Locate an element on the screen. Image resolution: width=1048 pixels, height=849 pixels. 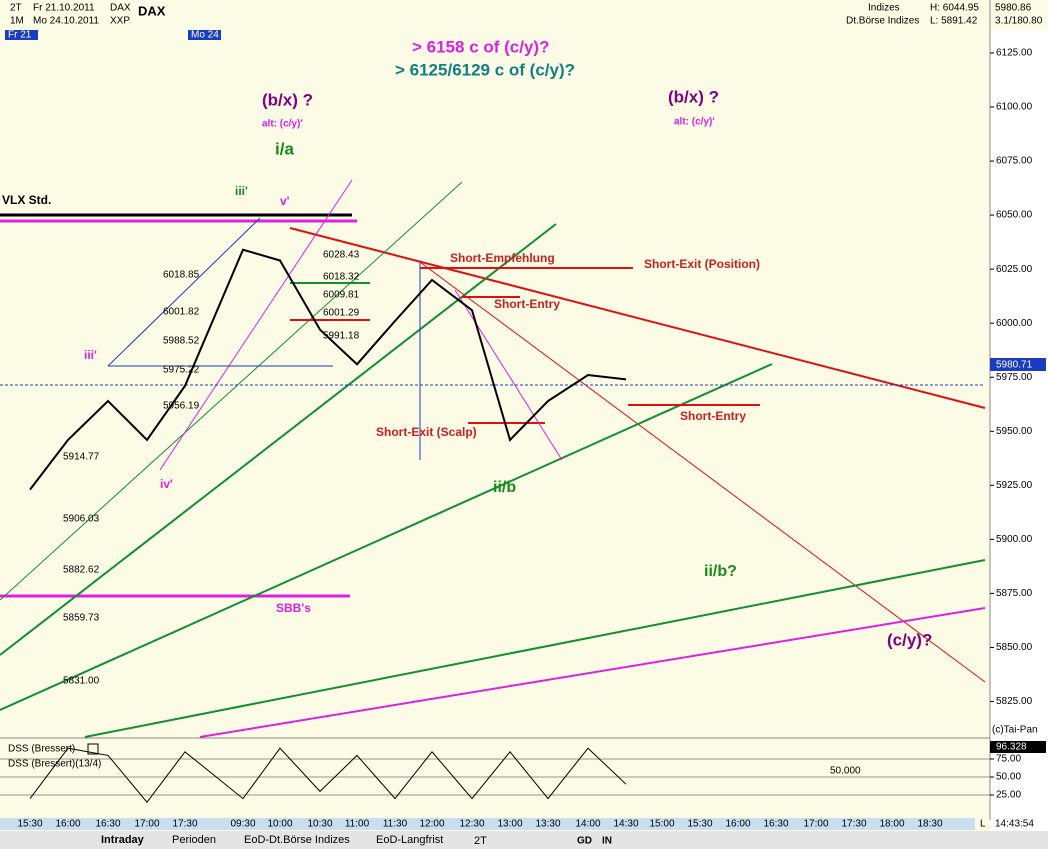
y-tick-label: 5900.00 is located at coordinates (1014, 539).